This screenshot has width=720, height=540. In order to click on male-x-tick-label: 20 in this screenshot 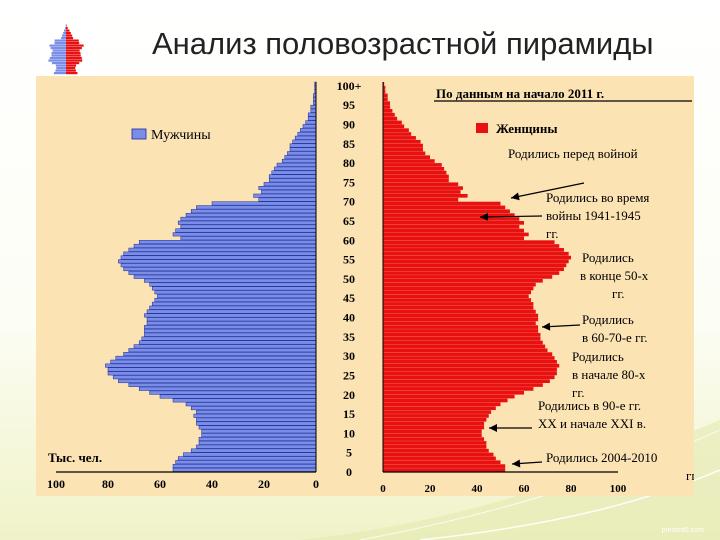, I will do `click(264, 484)`.